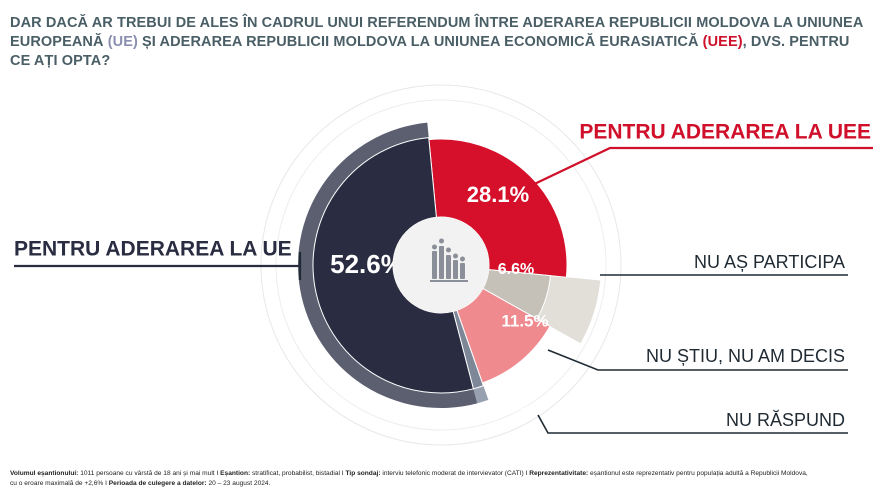 The image size is (887, 498). I want to click on footer-period-label: Perioada de culegere a datelor:, so click(157, 483).